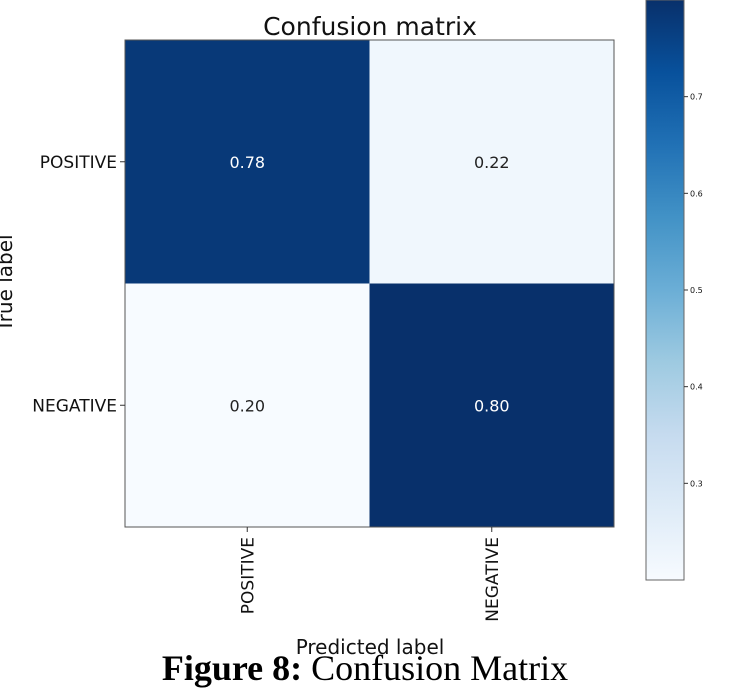 The image size is (730, 688). I want to click on x-axis-label: Predicted label, so click(370, 647).